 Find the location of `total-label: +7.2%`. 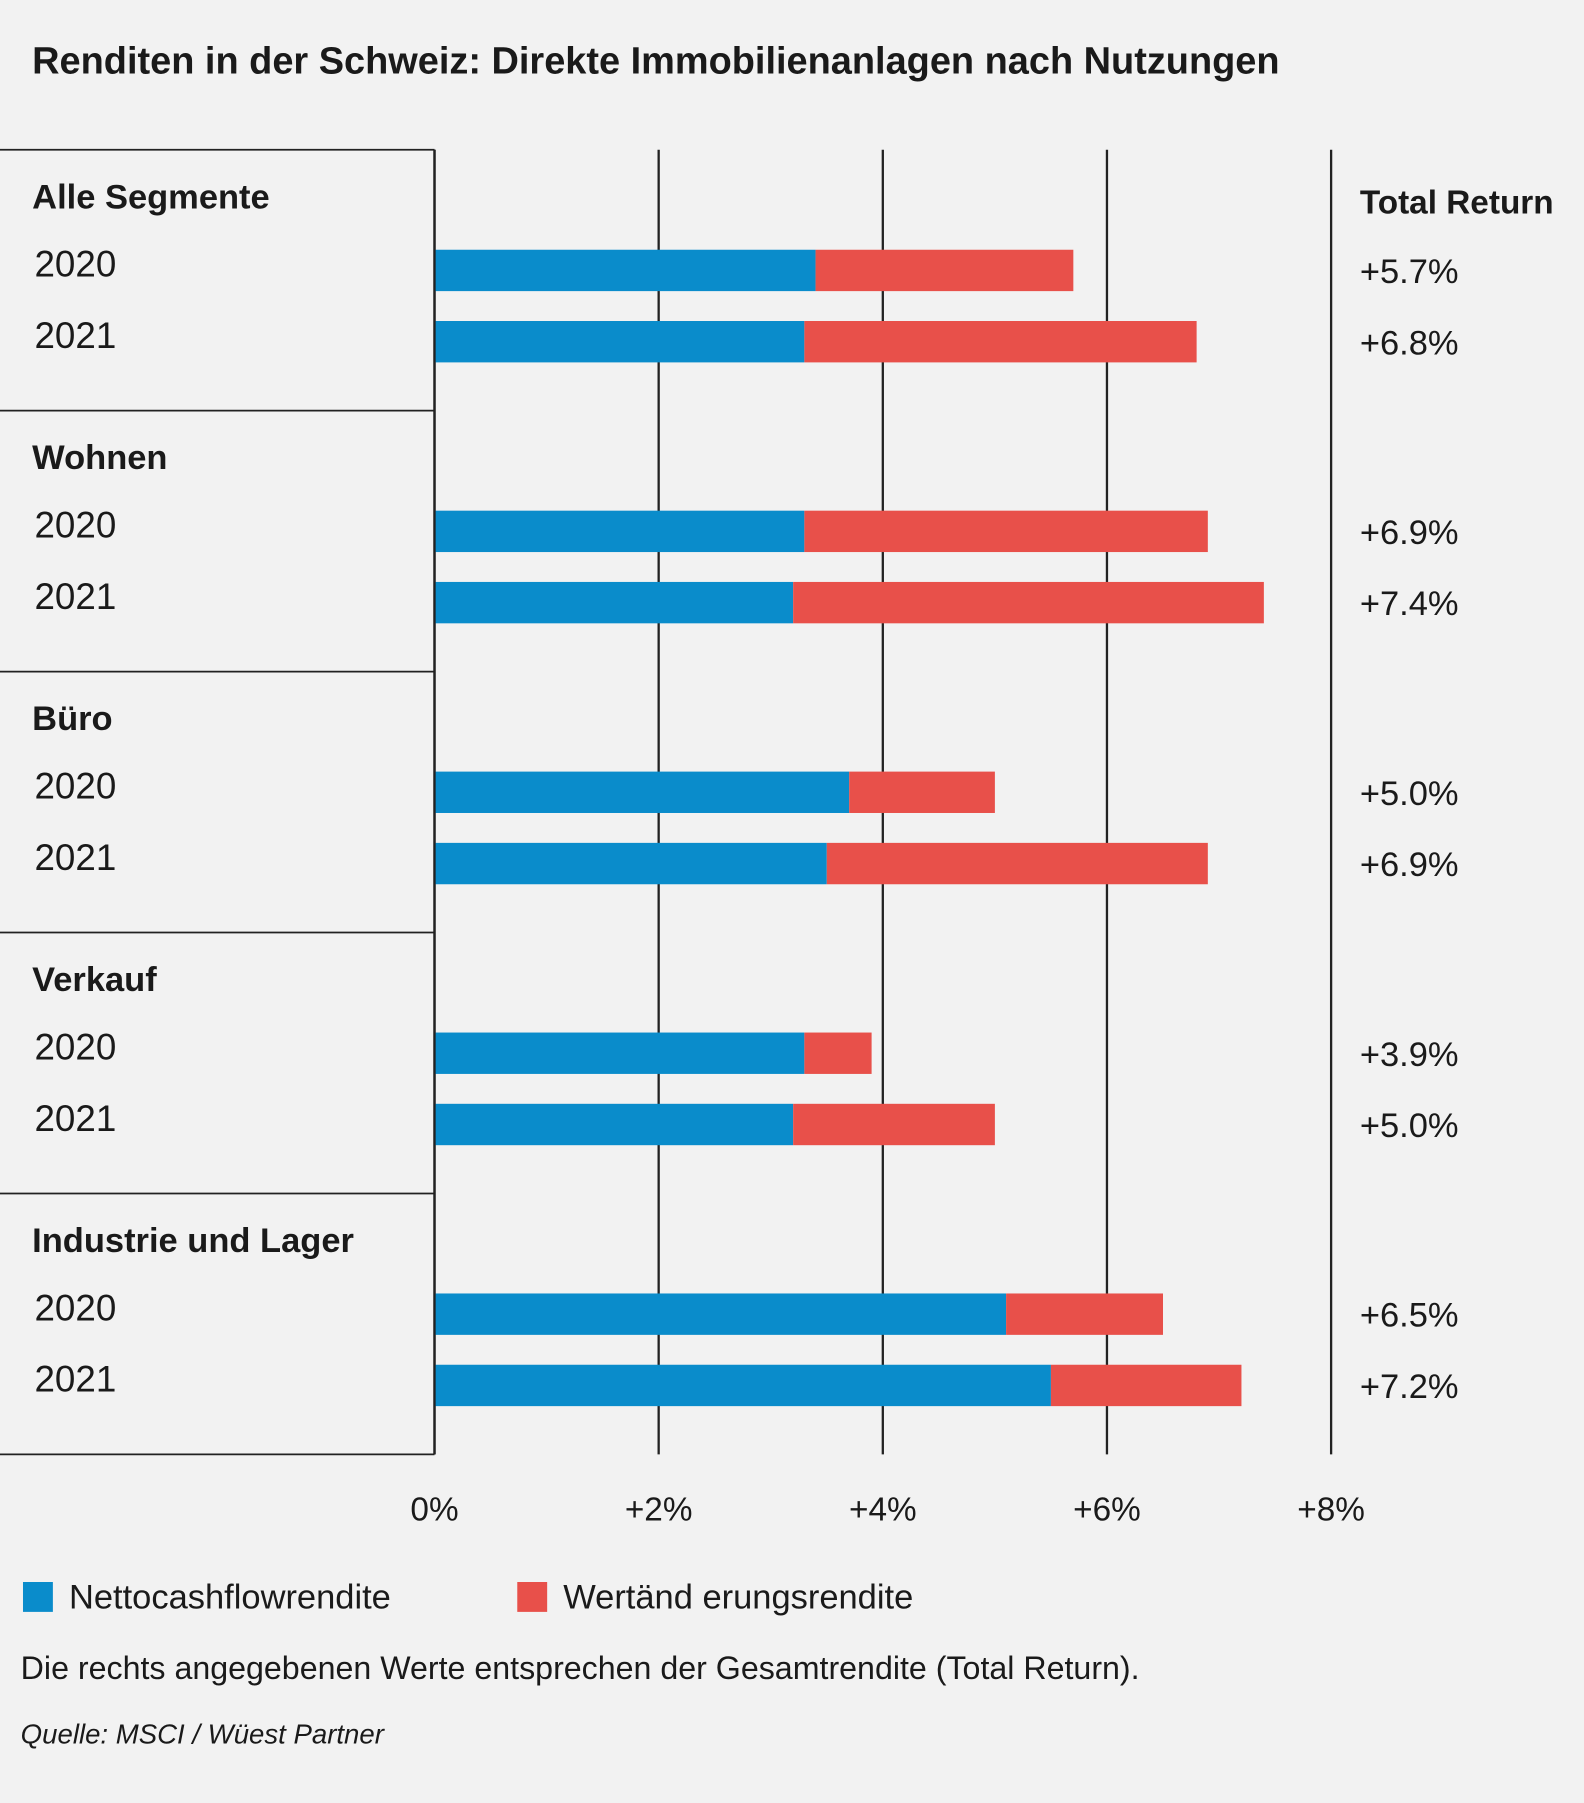

total-label: +7.2% is located at coordinates (1409, 1387).